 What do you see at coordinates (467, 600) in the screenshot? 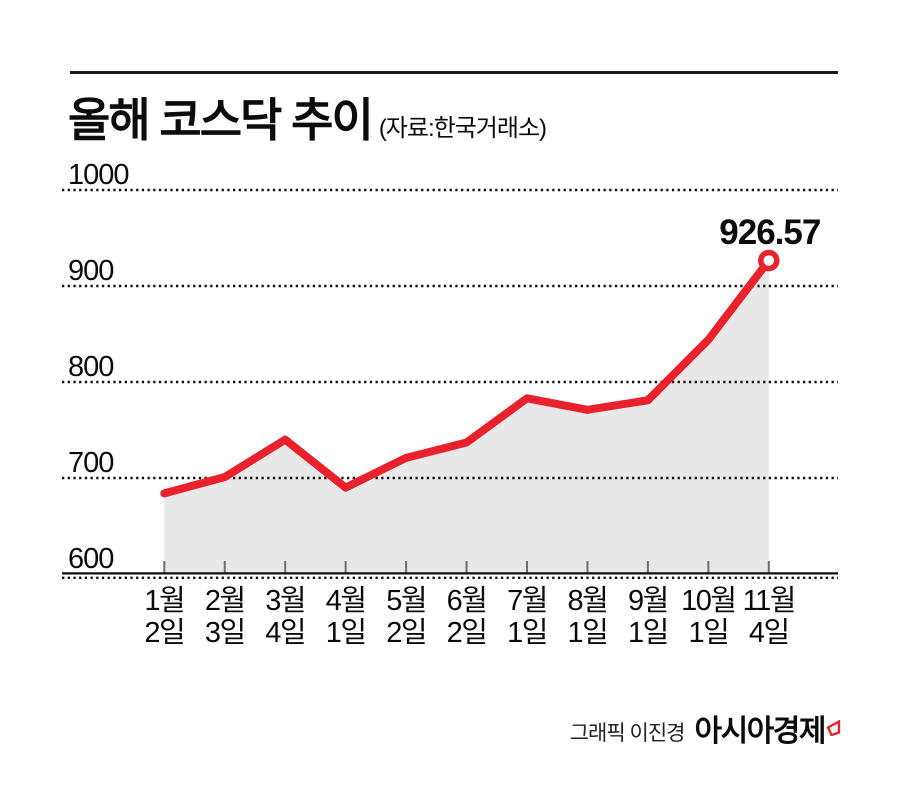
I see `x-axis-month-label: 6월` at bounding box center [467, 600].